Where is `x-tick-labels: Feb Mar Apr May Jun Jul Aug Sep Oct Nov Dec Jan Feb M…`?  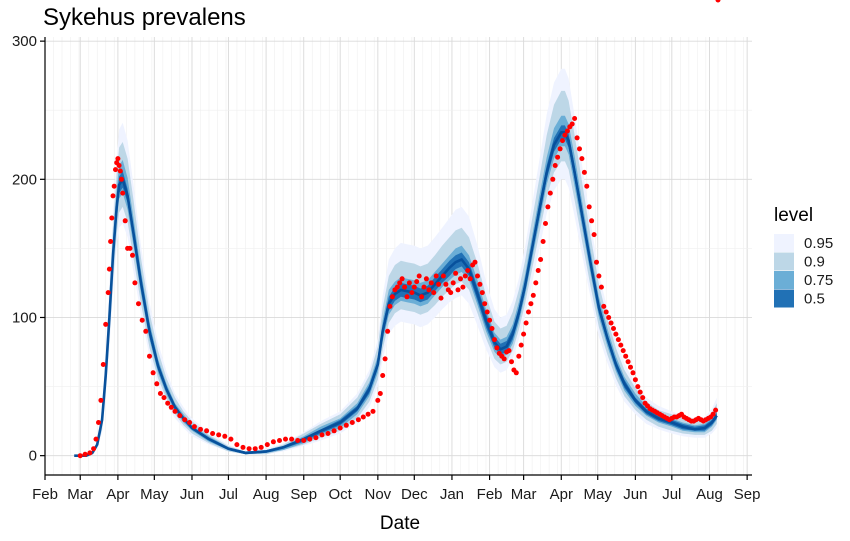 x-tick-labels: Feb Mar Apr May Jun Jul Aug Sep Oct Nov Dec Jan Feb M… is located at coordinates (396, 494).